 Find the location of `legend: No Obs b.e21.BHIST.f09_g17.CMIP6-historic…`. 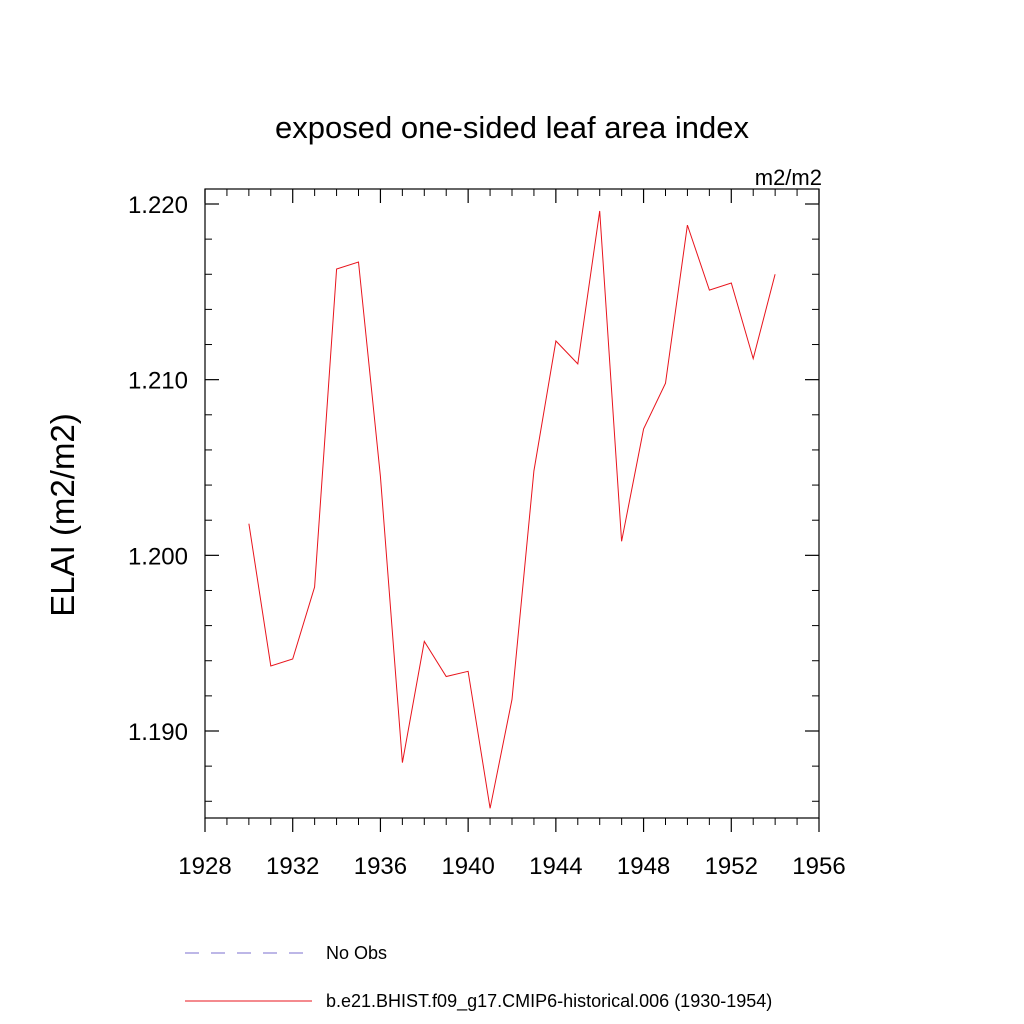

legend: No Obs b.e21.BHIST.f09_g17.CMIP6-historic… is located at coordinates (478, 977).